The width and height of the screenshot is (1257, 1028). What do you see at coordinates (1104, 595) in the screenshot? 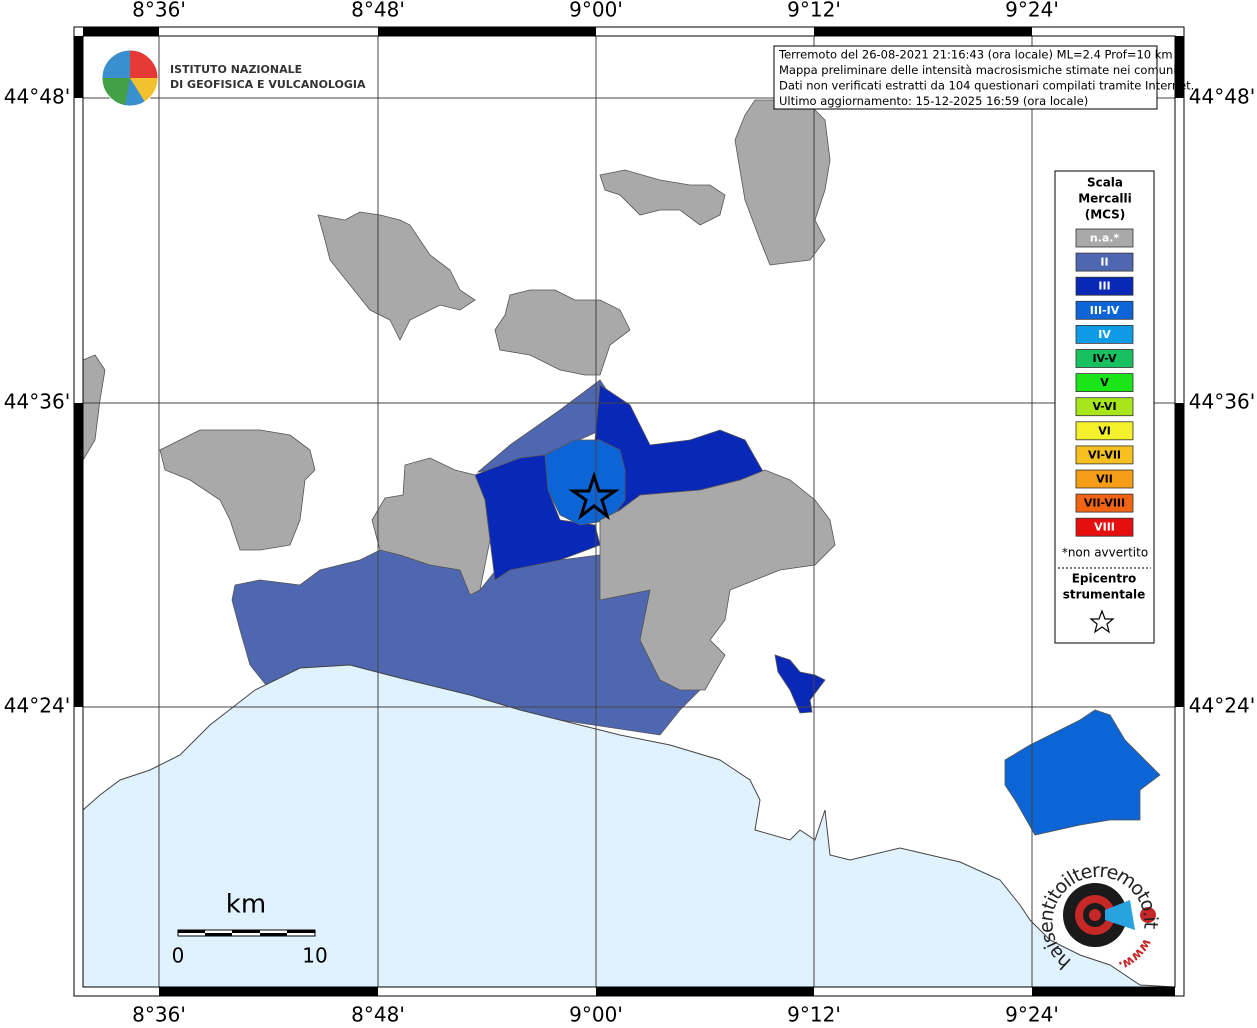
I see `legend-epicenter-title: strumentale` at bounding box center [1104, 595].